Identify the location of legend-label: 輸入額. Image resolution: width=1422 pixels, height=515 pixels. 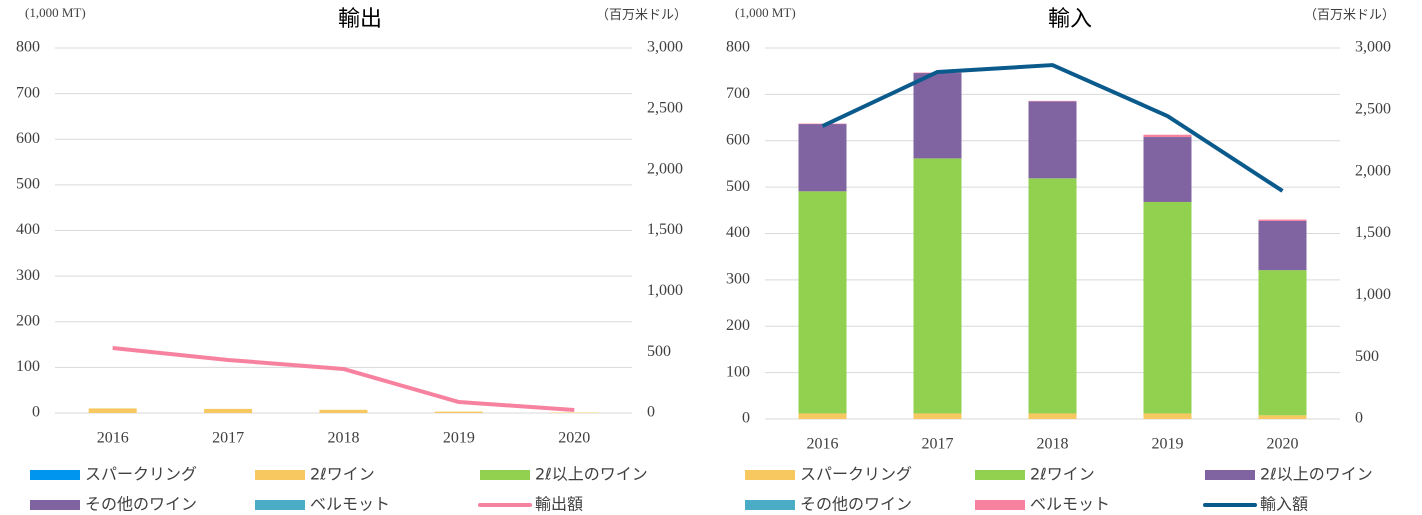
(1284, 504).